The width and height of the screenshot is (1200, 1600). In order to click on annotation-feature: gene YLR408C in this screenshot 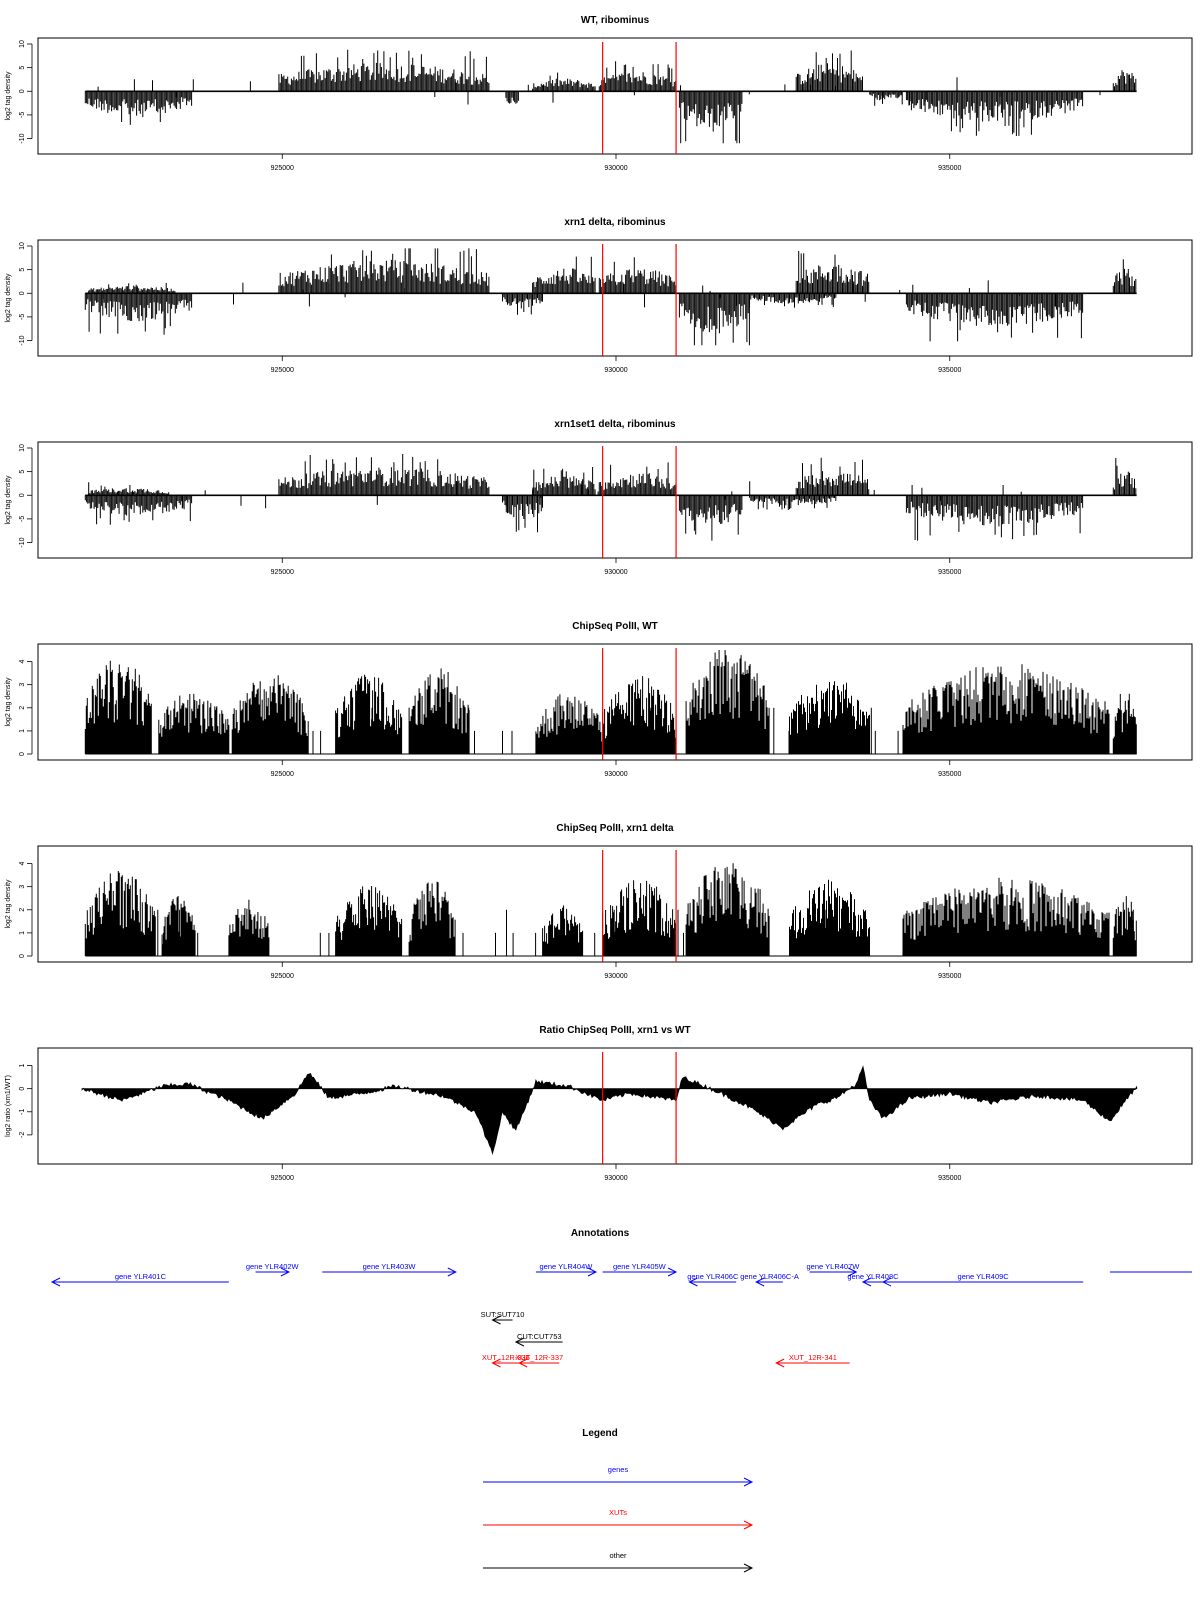, I will do `click(873, 1279)`.